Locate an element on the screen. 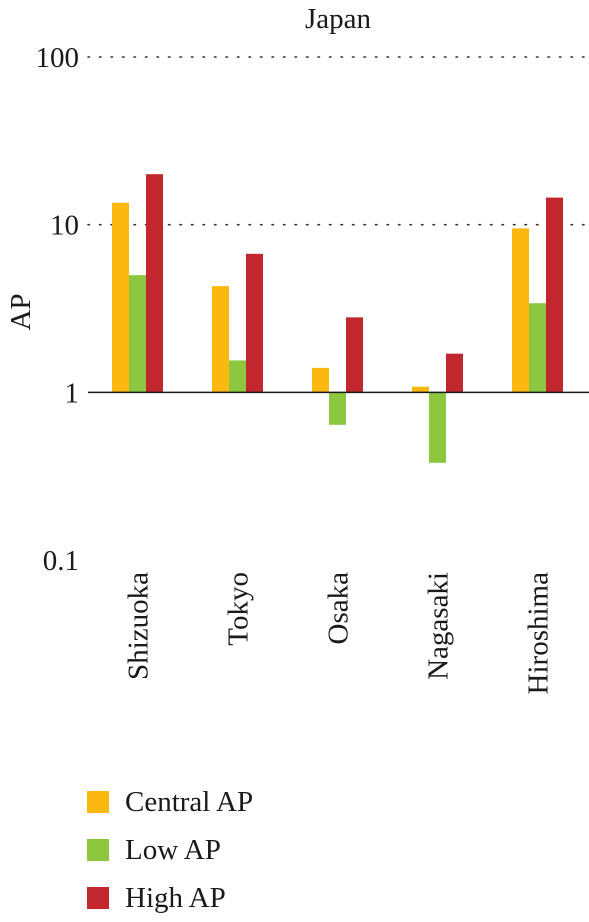 The width and height of the screenshot is (589, 922). y-axis-label: AP is located at coordinates (21, 311).